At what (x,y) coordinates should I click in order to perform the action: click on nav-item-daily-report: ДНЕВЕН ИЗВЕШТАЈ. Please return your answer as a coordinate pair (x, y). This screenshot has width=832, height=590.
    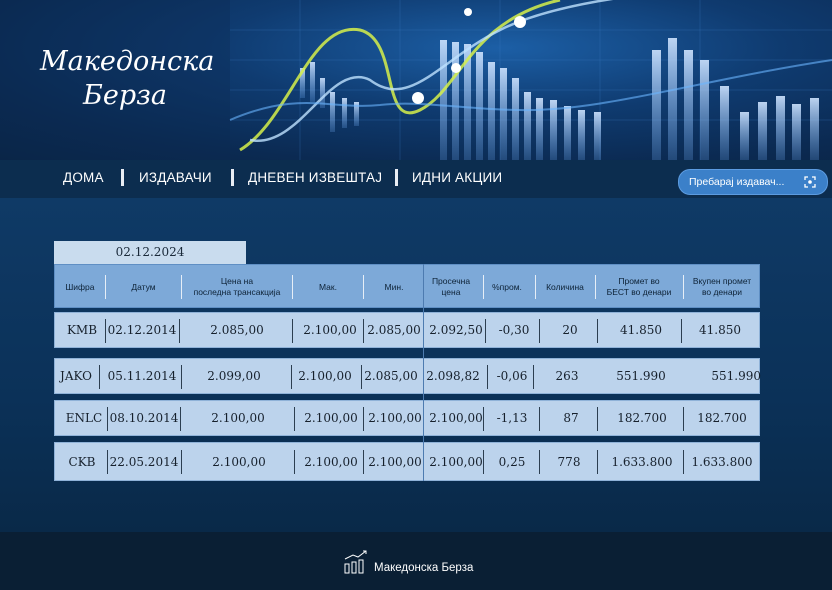
    Looking at the image, I should click on (315, 177).